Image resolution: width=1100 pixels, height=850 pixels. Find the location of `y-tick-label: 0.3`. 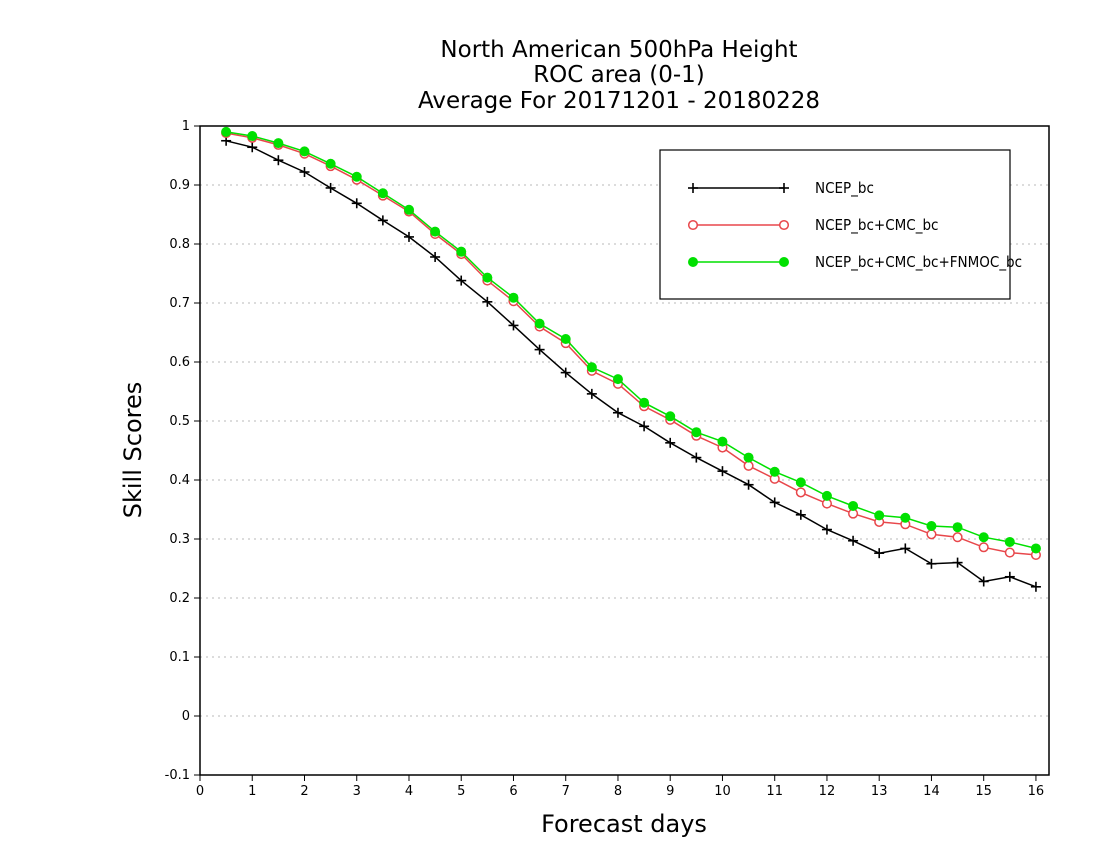

y-tick-label: 0.3 is located at coordinates (179, 539).